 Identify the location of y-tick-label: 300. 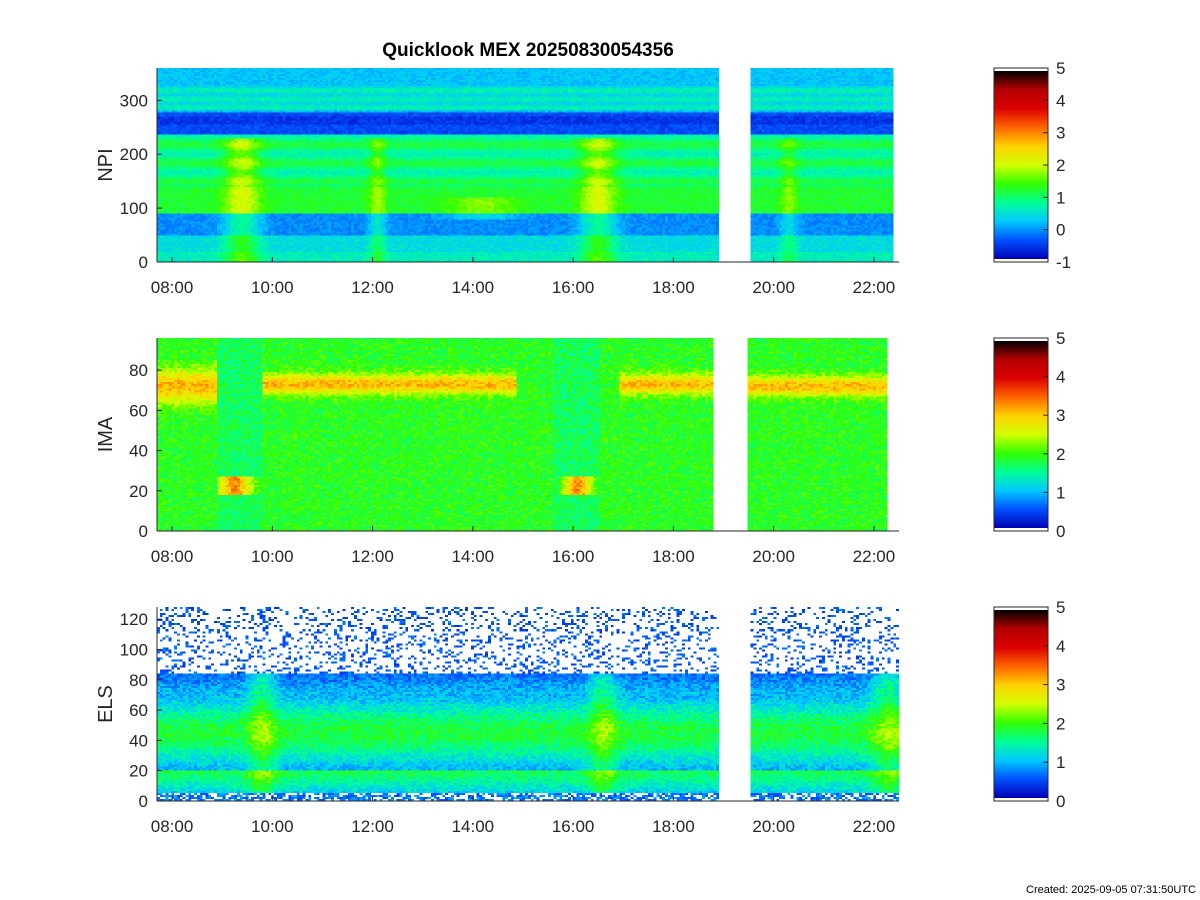
(134, 100).